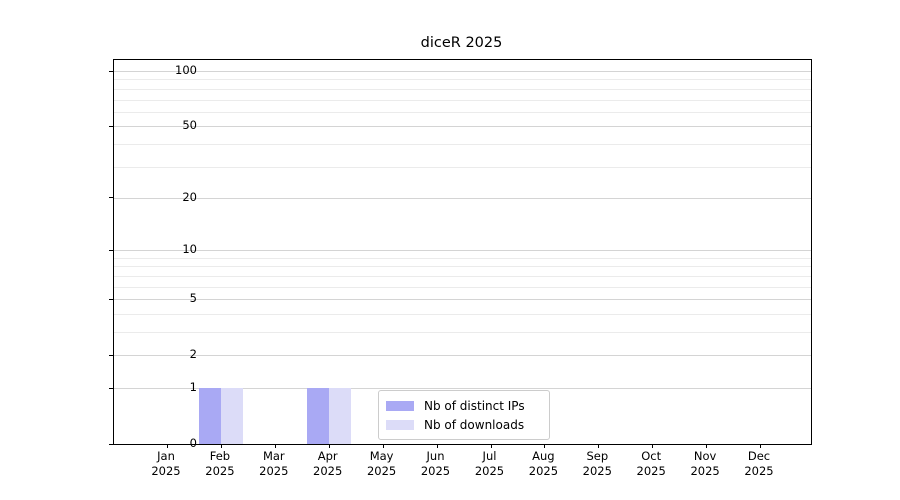  What do you see at coordinates (189, 249) in the screenshot?
I see `y-tick-label: 10` at bounding box center [189, 249].